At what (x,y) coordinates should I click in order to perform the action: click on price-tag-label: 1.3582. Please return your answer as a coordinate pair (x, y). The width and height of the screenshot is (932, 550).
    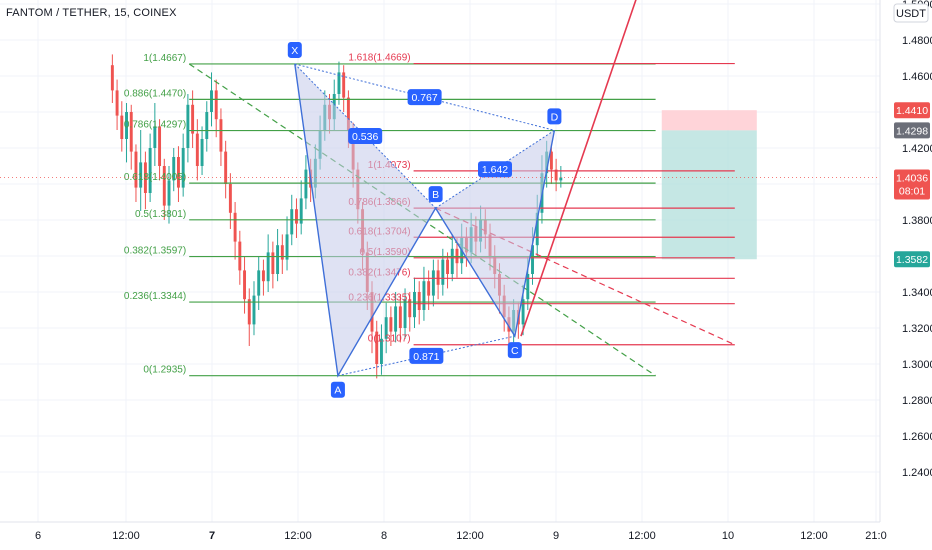
    Looking at the image, I should click on (912, 260).